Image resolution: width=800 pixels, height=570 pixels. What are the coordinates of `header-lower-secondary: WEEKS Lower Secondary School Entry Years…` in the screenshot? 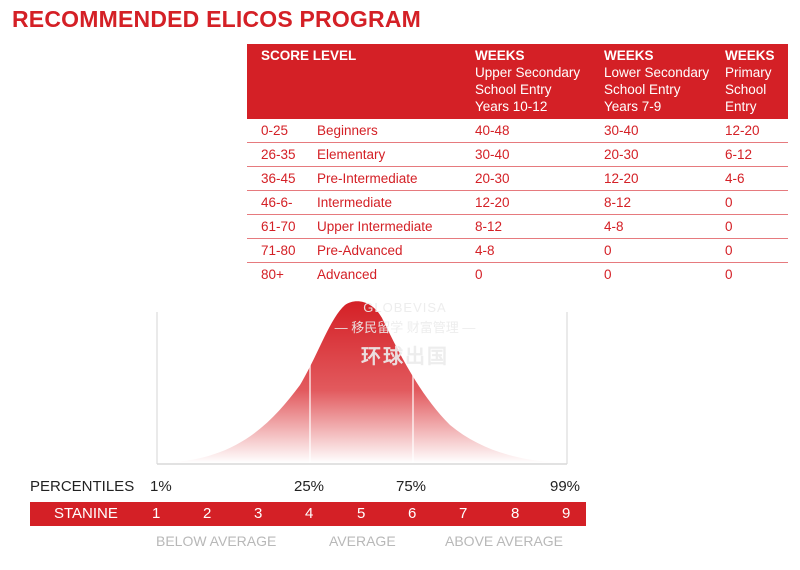 It's located at (654, 81).